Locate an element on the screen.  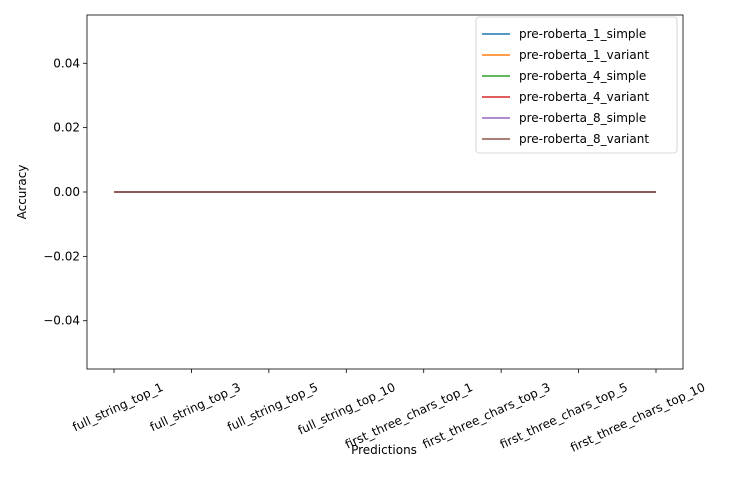
y-tick-label: 0.00 is located at coordinates (66, 192).